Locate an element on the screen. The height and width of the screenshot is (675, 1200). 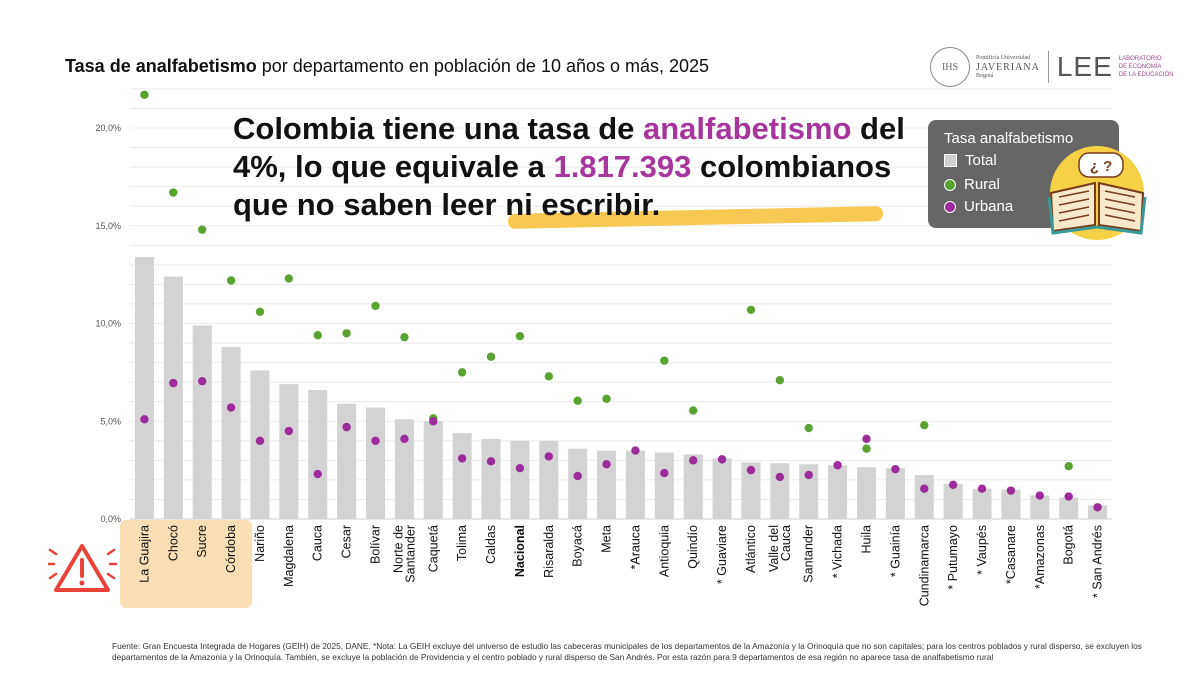
x-tick-label: Chocó is located at coordinates (173, 543).